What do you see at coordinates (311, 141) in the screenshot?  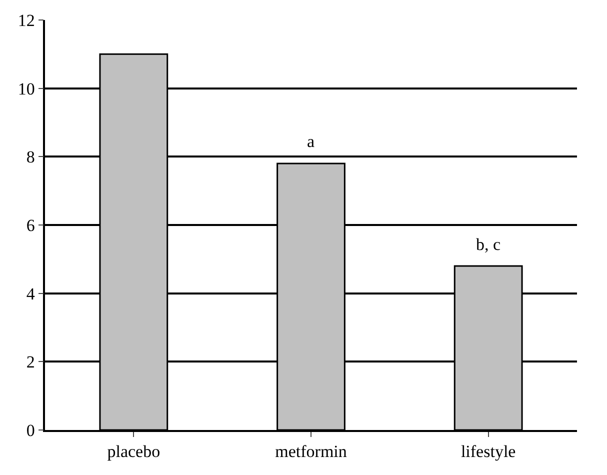 I see `annotation: a` at bounding box center [311, 141].